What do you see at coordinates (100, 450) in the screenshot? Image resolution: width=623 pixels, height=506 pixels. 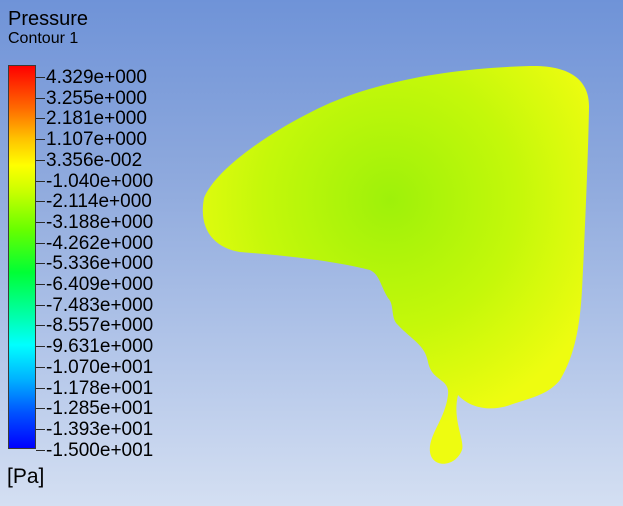 I see `color-scale-label: -1.500e+001` at bounding box center [100, 450].